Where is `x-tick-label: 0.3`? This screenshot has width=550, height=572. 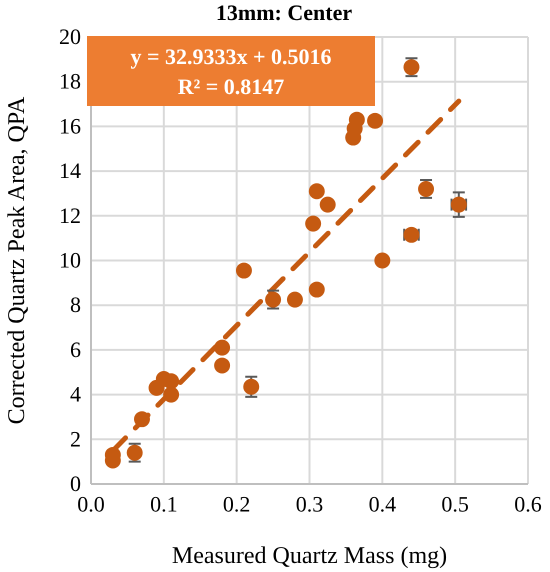 x-tick-label: 0.3 is located at coordinates (310, 504).